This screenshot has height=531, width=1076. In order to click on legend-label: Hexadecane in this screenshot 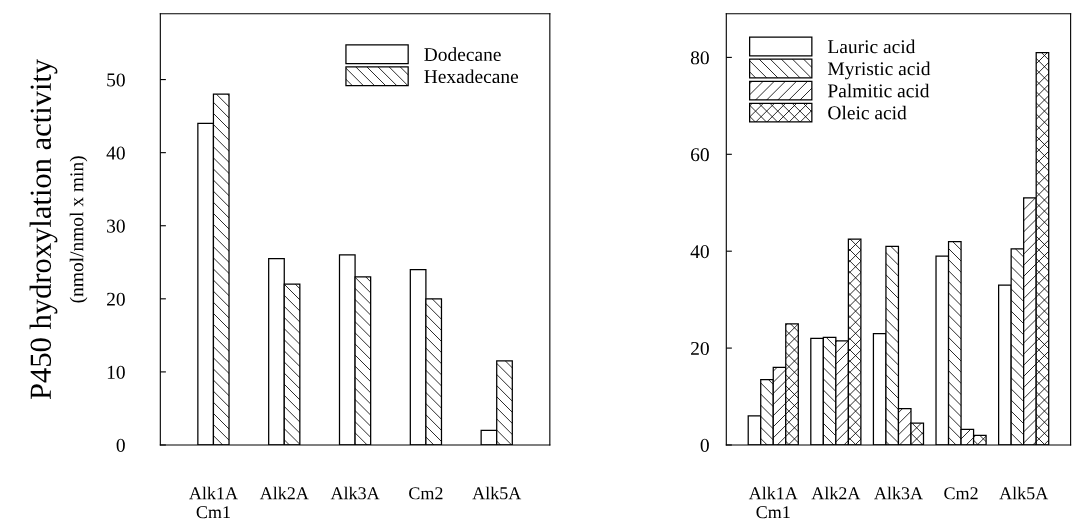, I will do `click(471, 76)`.